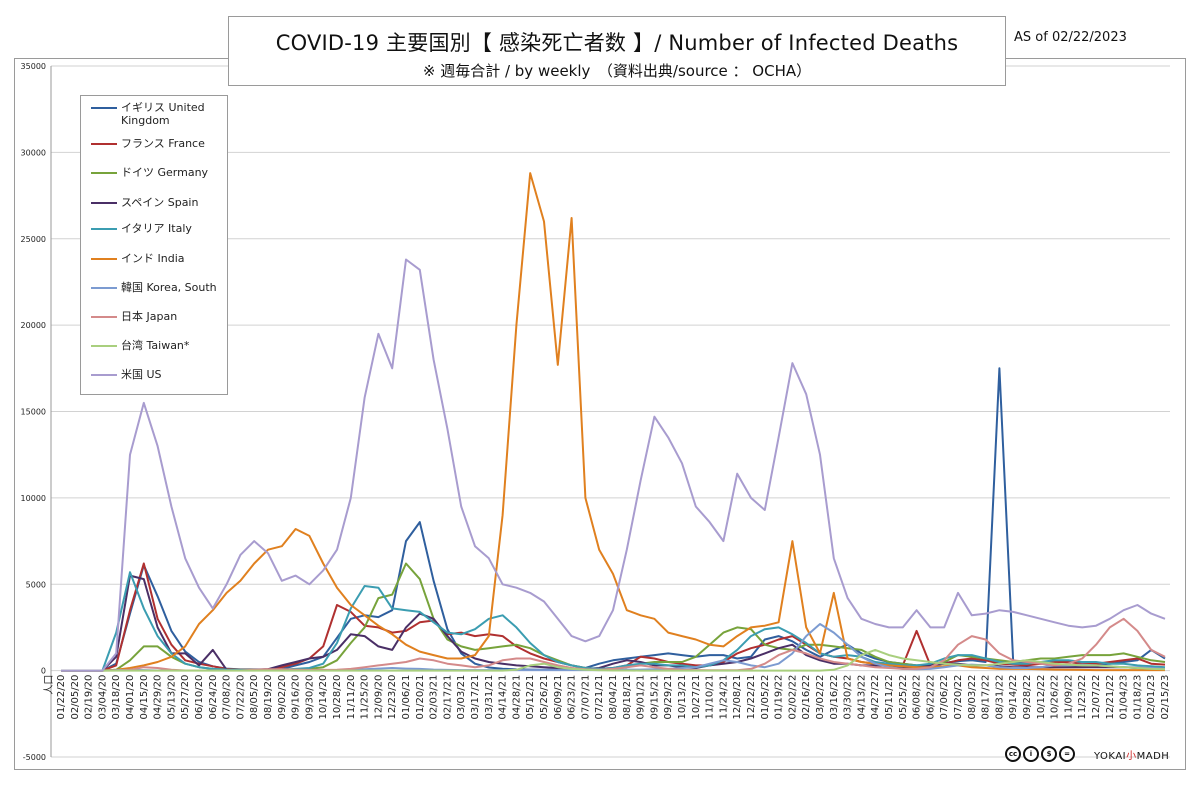 The image size is (1200, 787). Describe the element at coordinates (1070, 37) in the screenshot. I see `as-of-date: AS of 02/22/2023` at that location.